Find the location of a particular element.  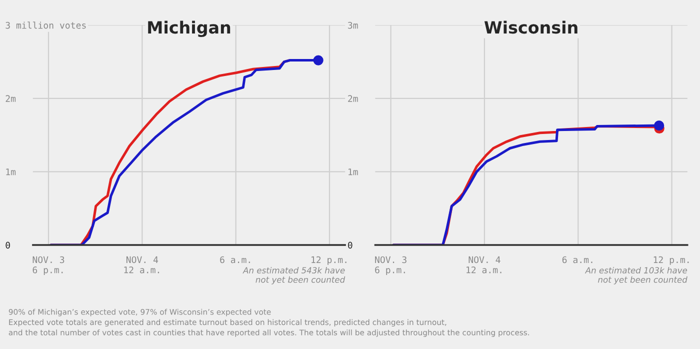

text: An estimated 103k have not yet been counted is located at coordinates (636, 275).